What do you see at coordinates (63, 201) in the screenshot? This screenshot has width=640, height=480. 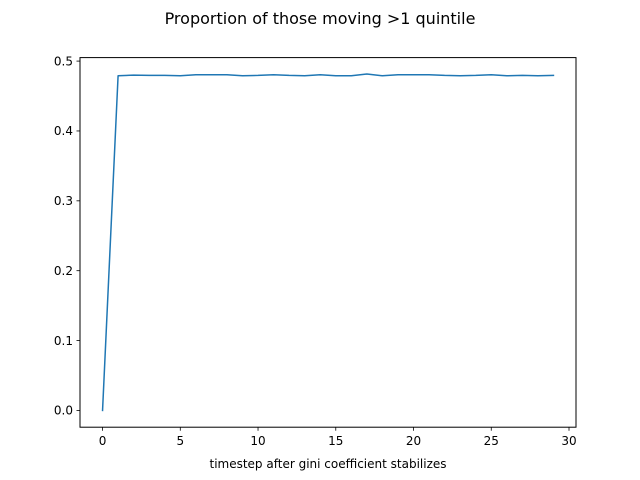 I see `y-tick-label: 0.3` at bounding box center [63, 201].